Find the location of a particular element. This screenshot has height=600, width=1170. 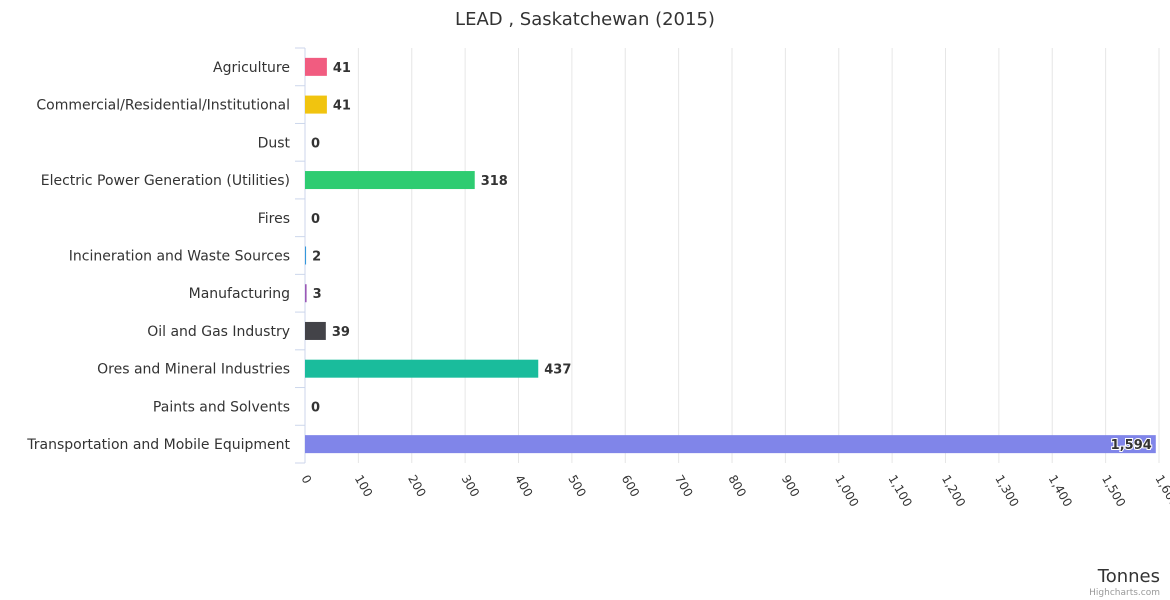

x-tick-label: 1,400 is located at coordinates (1060, 491).